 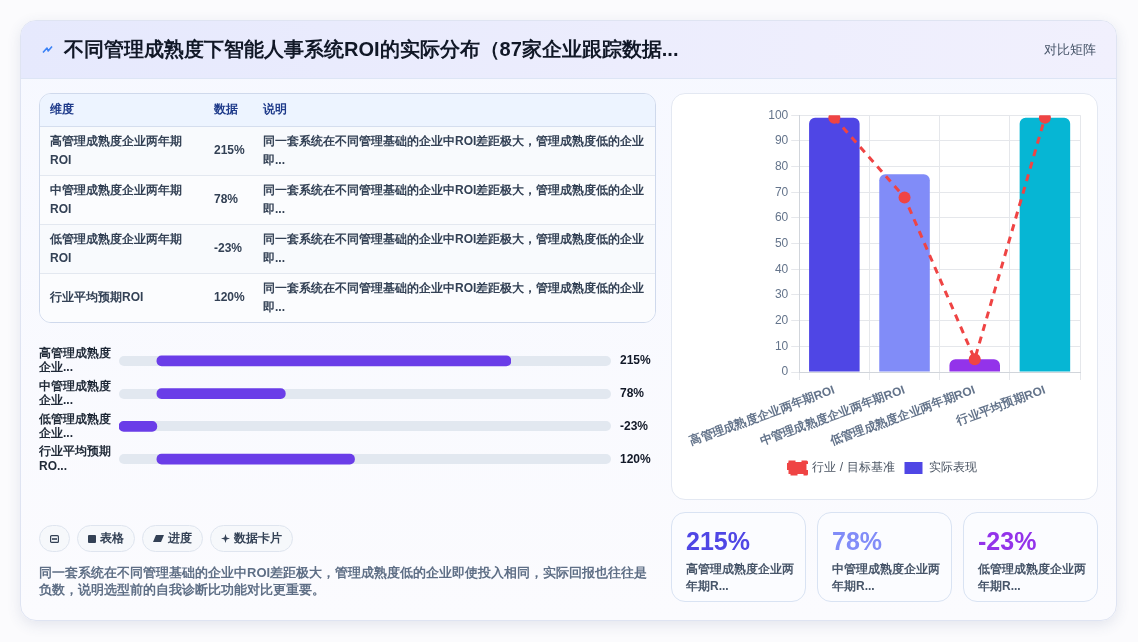 What do you see at coordinates (344, 581) in the screenshot?
I see `text: 同一套系统在不同管理基础的企业中ROI差距极大，管理成熟度低的企业即使投入相同，实际回报也往往是负数，说明选型前的自我诊断比功能对比更重要。` at bounding box center [344, 581].